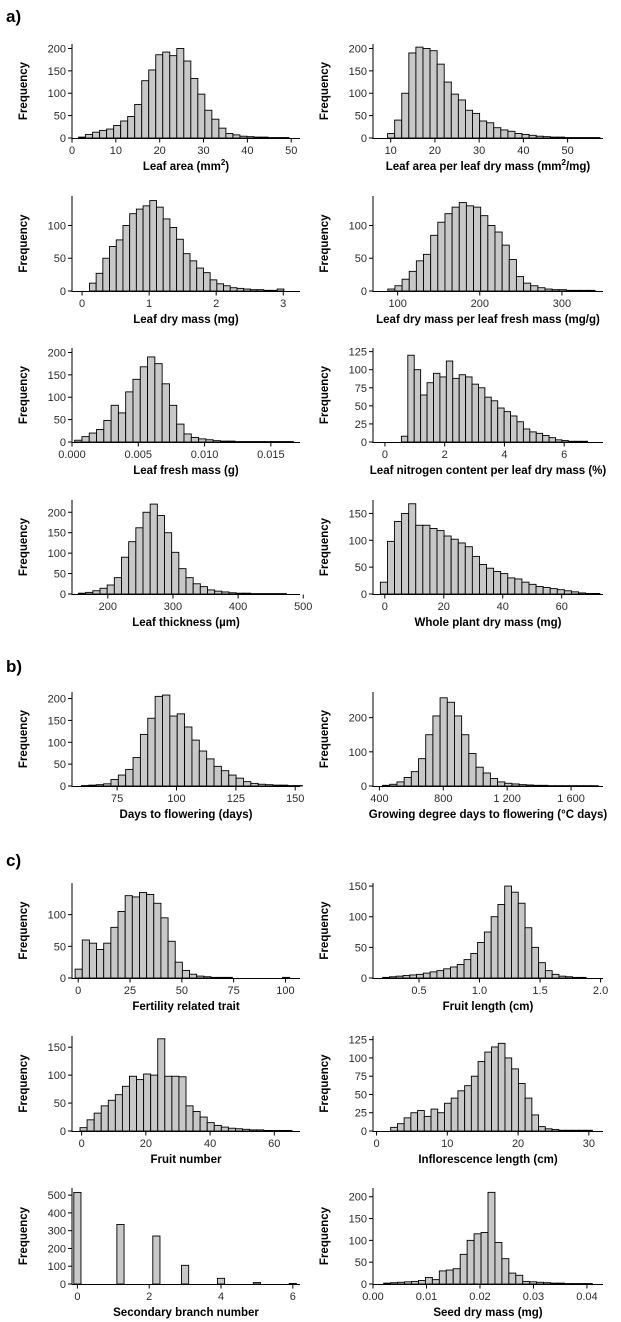 The image size is (621, 1322). What do you see at coordinates (358, 49) in the screenshot?
I see `y-tick-label: 200` at bounding box center [358, 49].